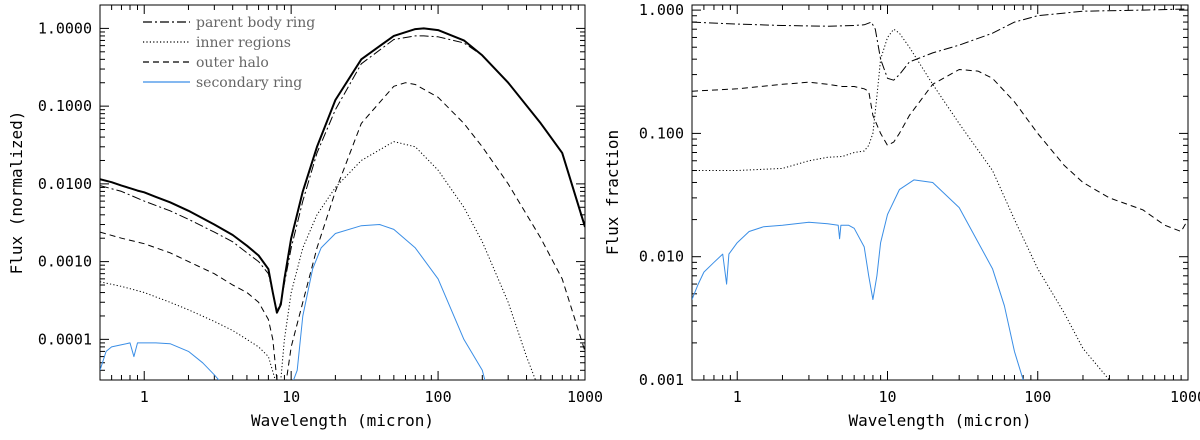  I want to click on y-tick-label: 0.010, so click(661, 257).